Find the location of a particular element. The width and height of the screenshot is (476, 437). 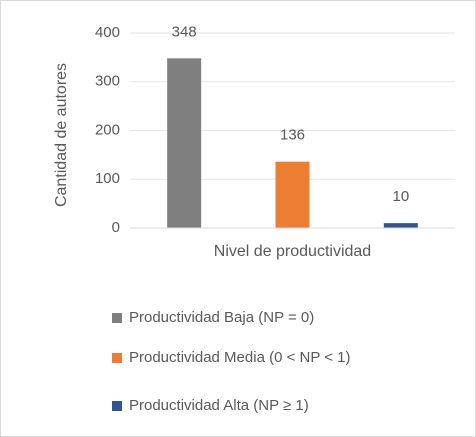

y-tick-label: 100 is located at coordinates (107, 178).